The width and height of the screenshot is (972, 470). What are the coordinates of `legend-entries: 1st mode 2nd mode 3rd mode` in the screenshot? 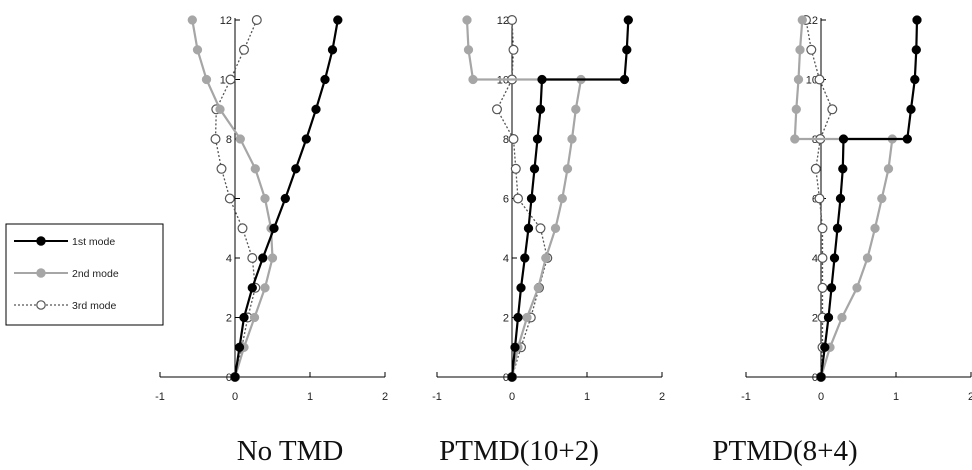 It's located at (66, 274).